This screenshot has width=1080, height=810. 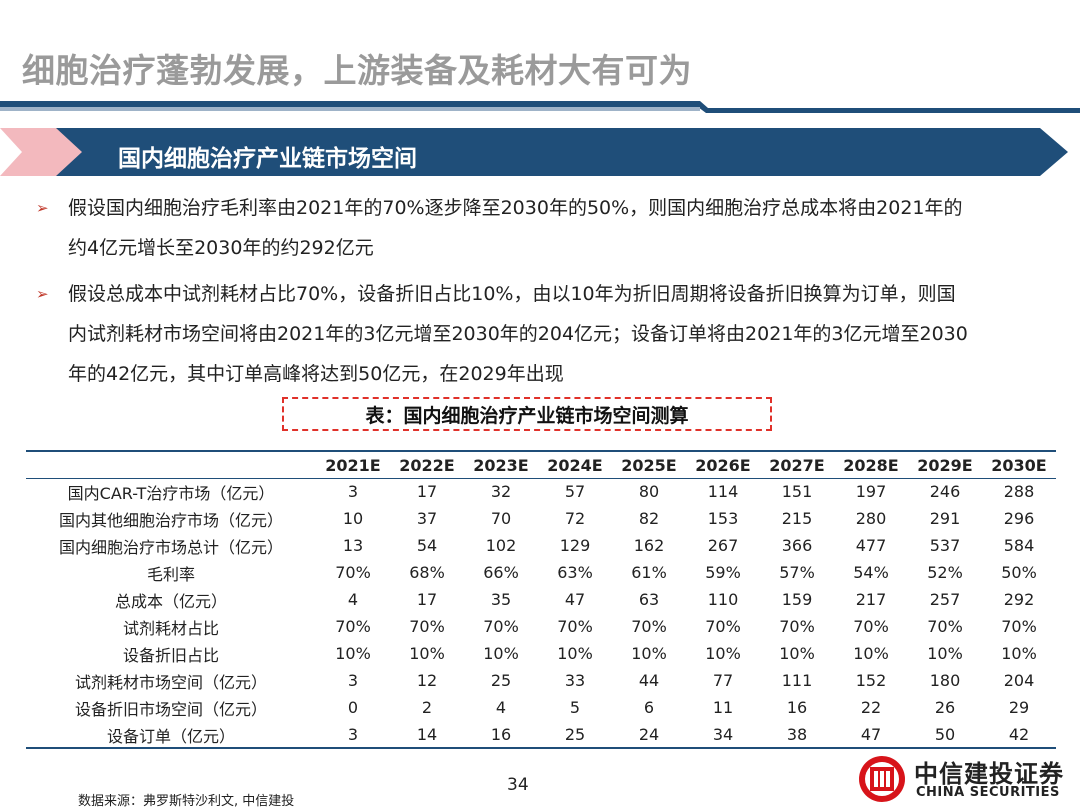 What do you see at coordinates (797, 734) in the screenshot?
I see `table-cell: 38` at bounding box center [797, 734].